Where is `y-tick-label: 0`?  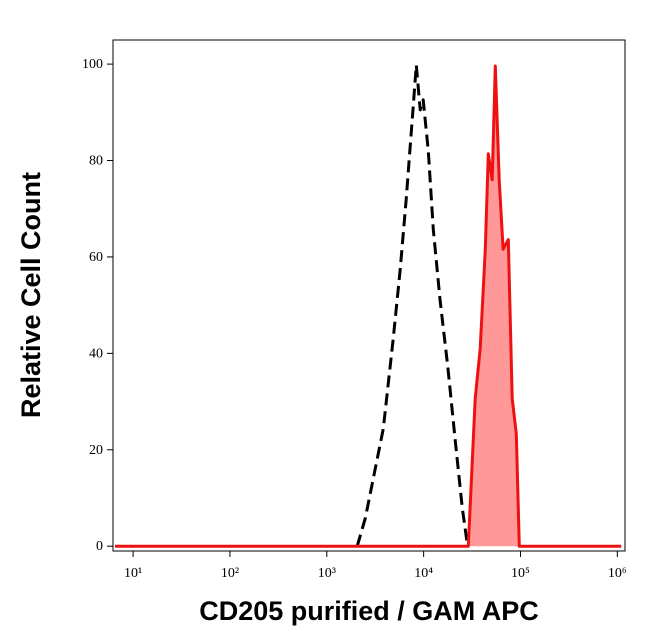
y-tick-label: 0 is located at coordinates (99, 546).